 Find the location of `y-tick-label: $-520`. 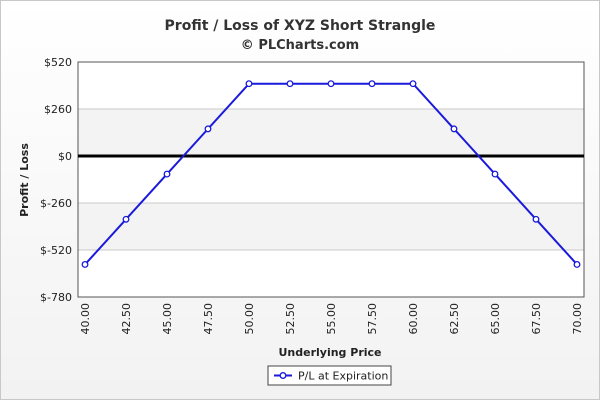

y-tick-label: $-520 is located at coordinates (56, 250).